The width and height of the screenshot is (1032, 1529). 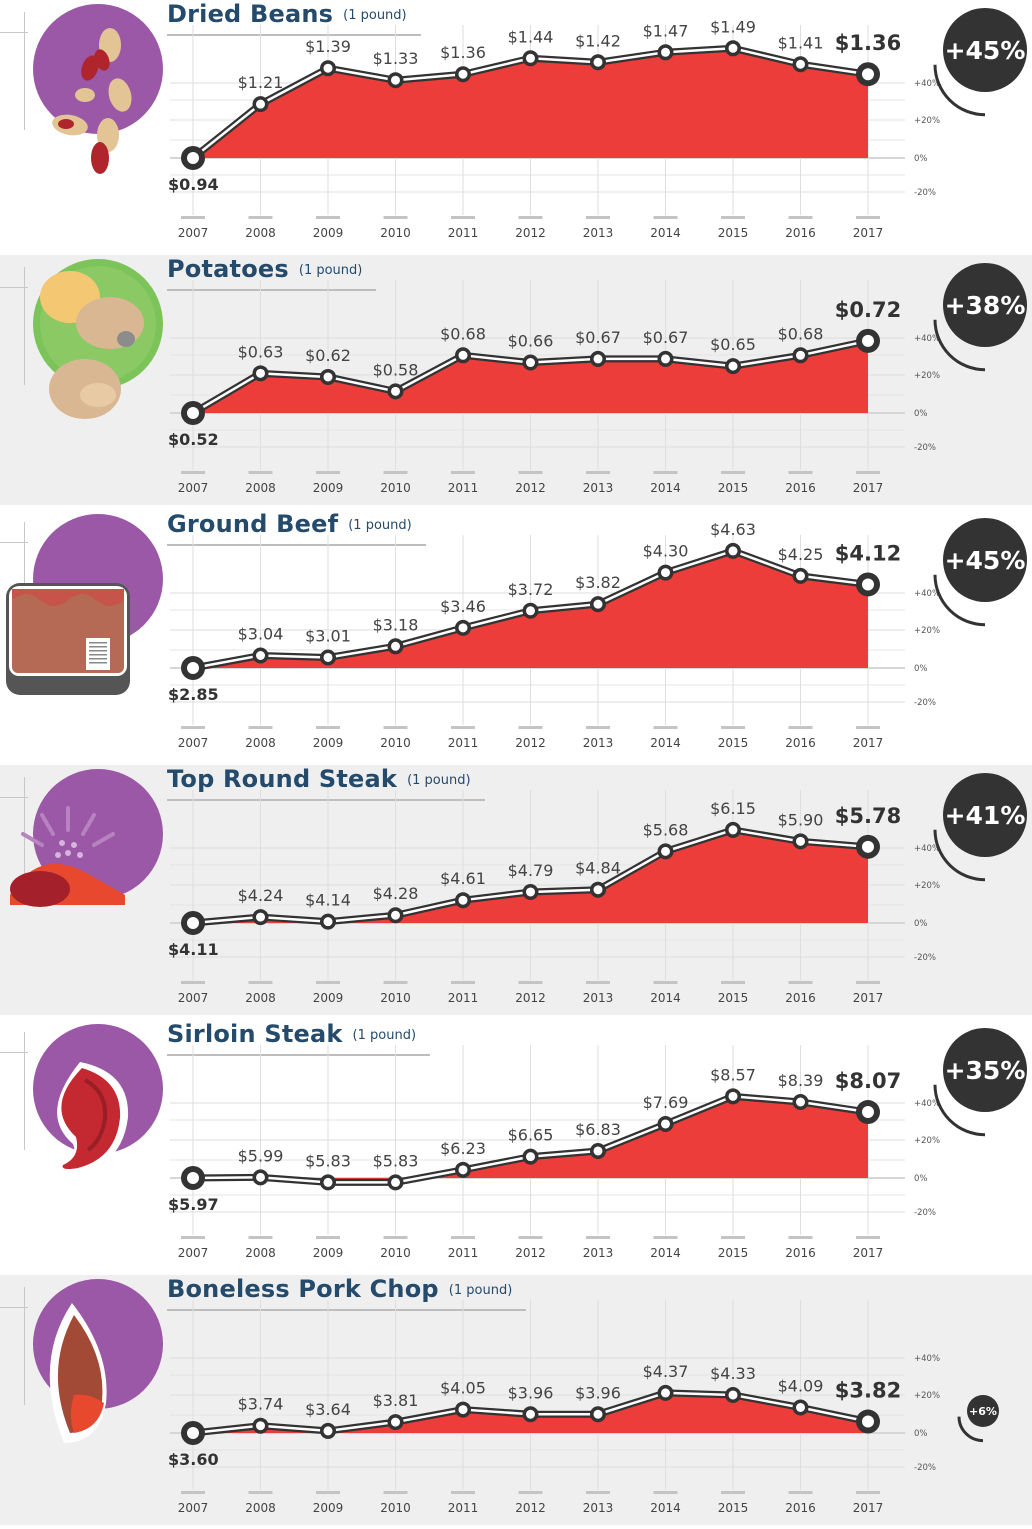 I want to click on value-label: $4.30, so click(x=666, y=551).